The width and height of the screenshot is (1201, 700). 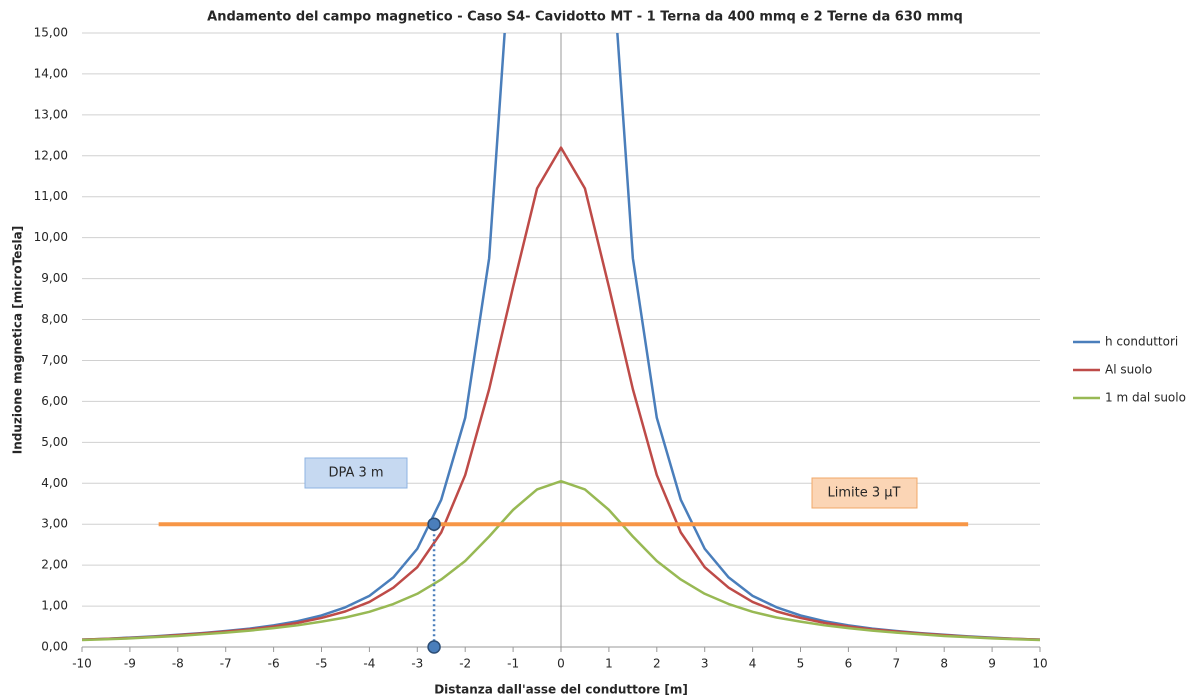 I want to click on dpa-label: DPA 3 m, so click(x=355, y=473).